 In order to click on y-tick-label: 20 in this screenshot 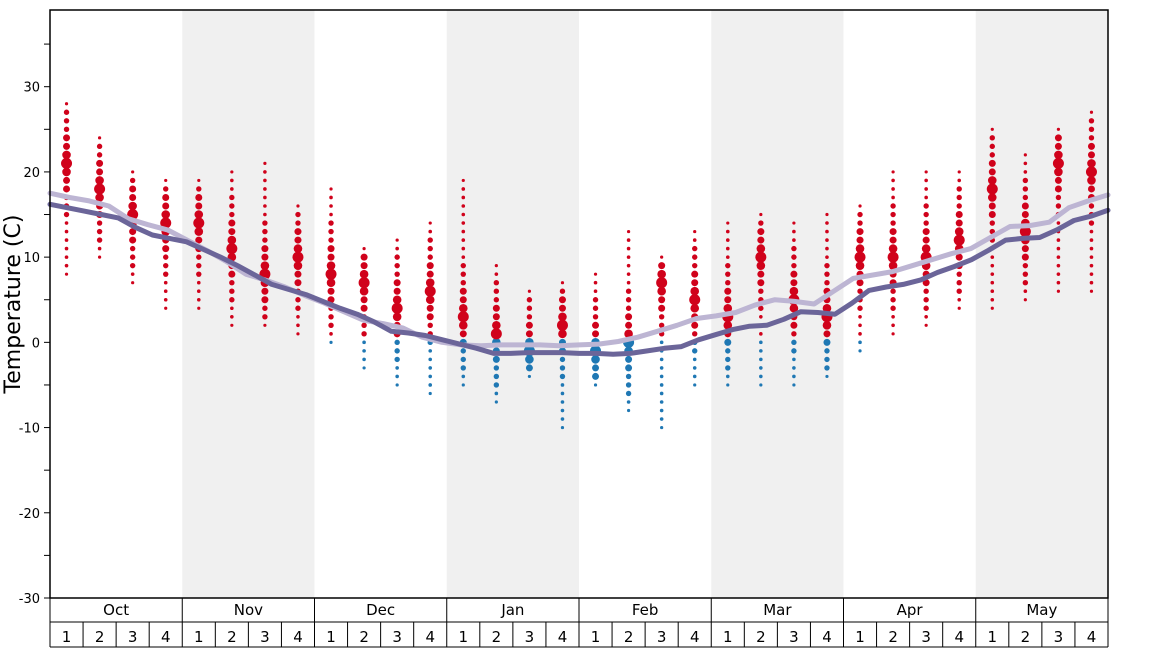, I will do `click(31, 173)`.